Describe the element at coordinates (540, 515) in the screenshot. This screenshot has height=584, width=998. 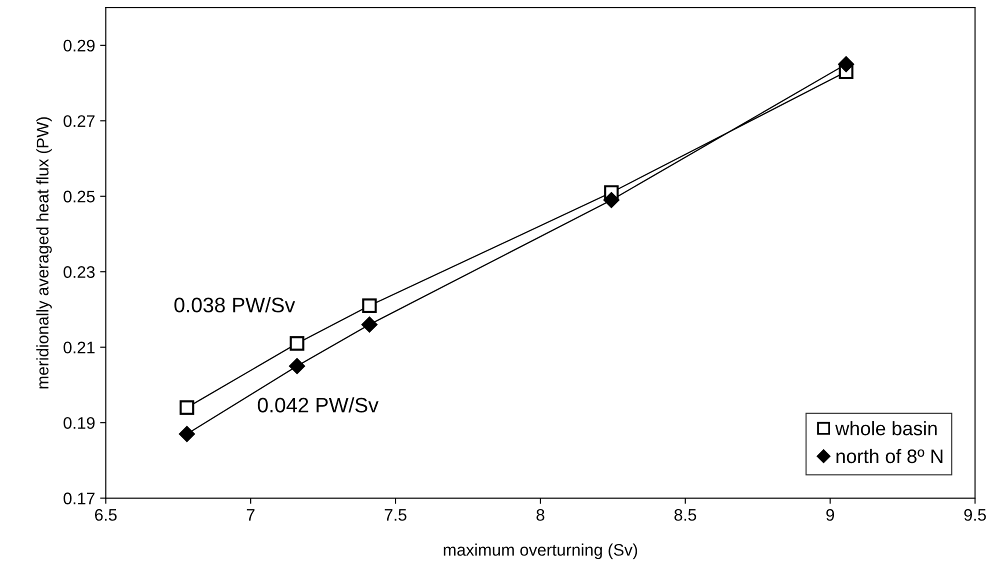
I see `x-tick-label: 8` at that location.